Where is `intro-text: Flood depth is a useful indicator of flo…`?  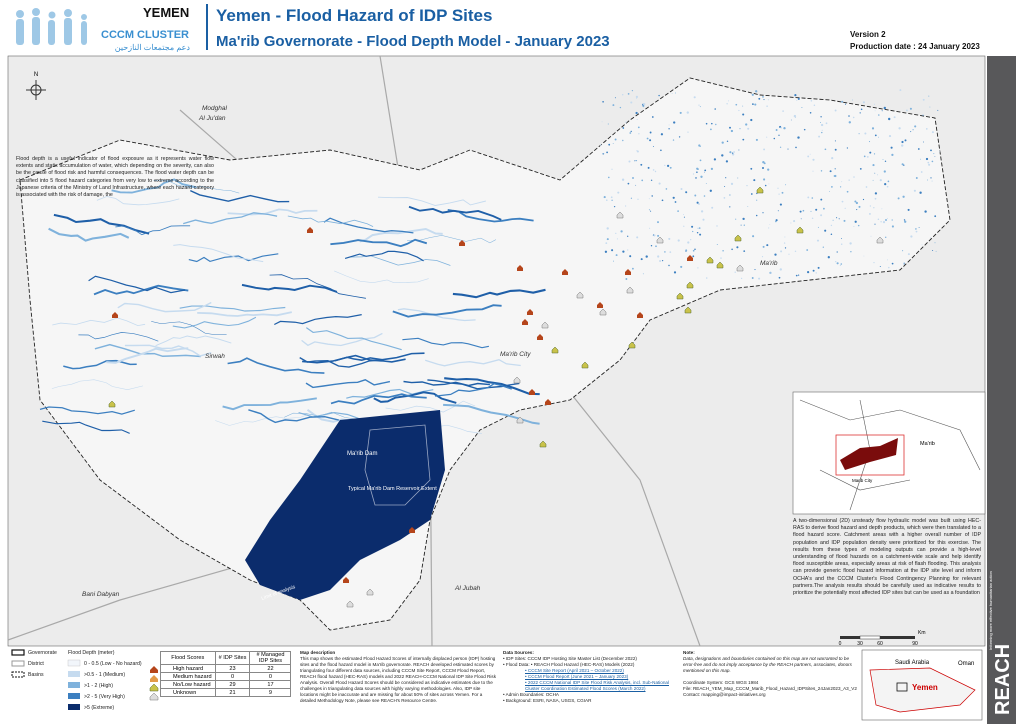 intro-text: Flood depth is a useful indicator of flo… is located at coordinates (115, 177).